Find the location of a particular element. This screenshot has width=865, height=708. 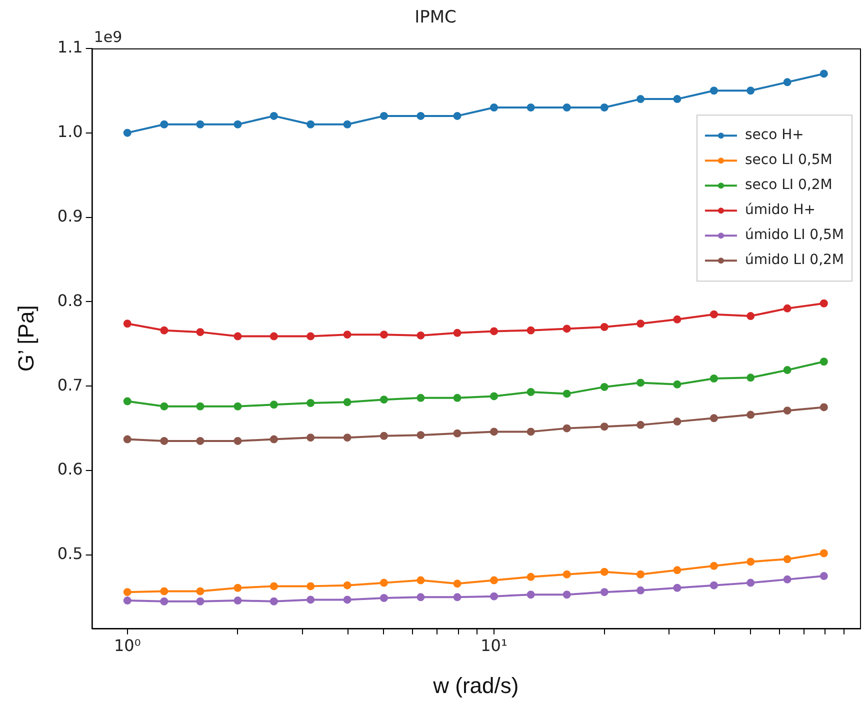

y-axis-title: G’ [Pa] is located at coordinates (25, 338).